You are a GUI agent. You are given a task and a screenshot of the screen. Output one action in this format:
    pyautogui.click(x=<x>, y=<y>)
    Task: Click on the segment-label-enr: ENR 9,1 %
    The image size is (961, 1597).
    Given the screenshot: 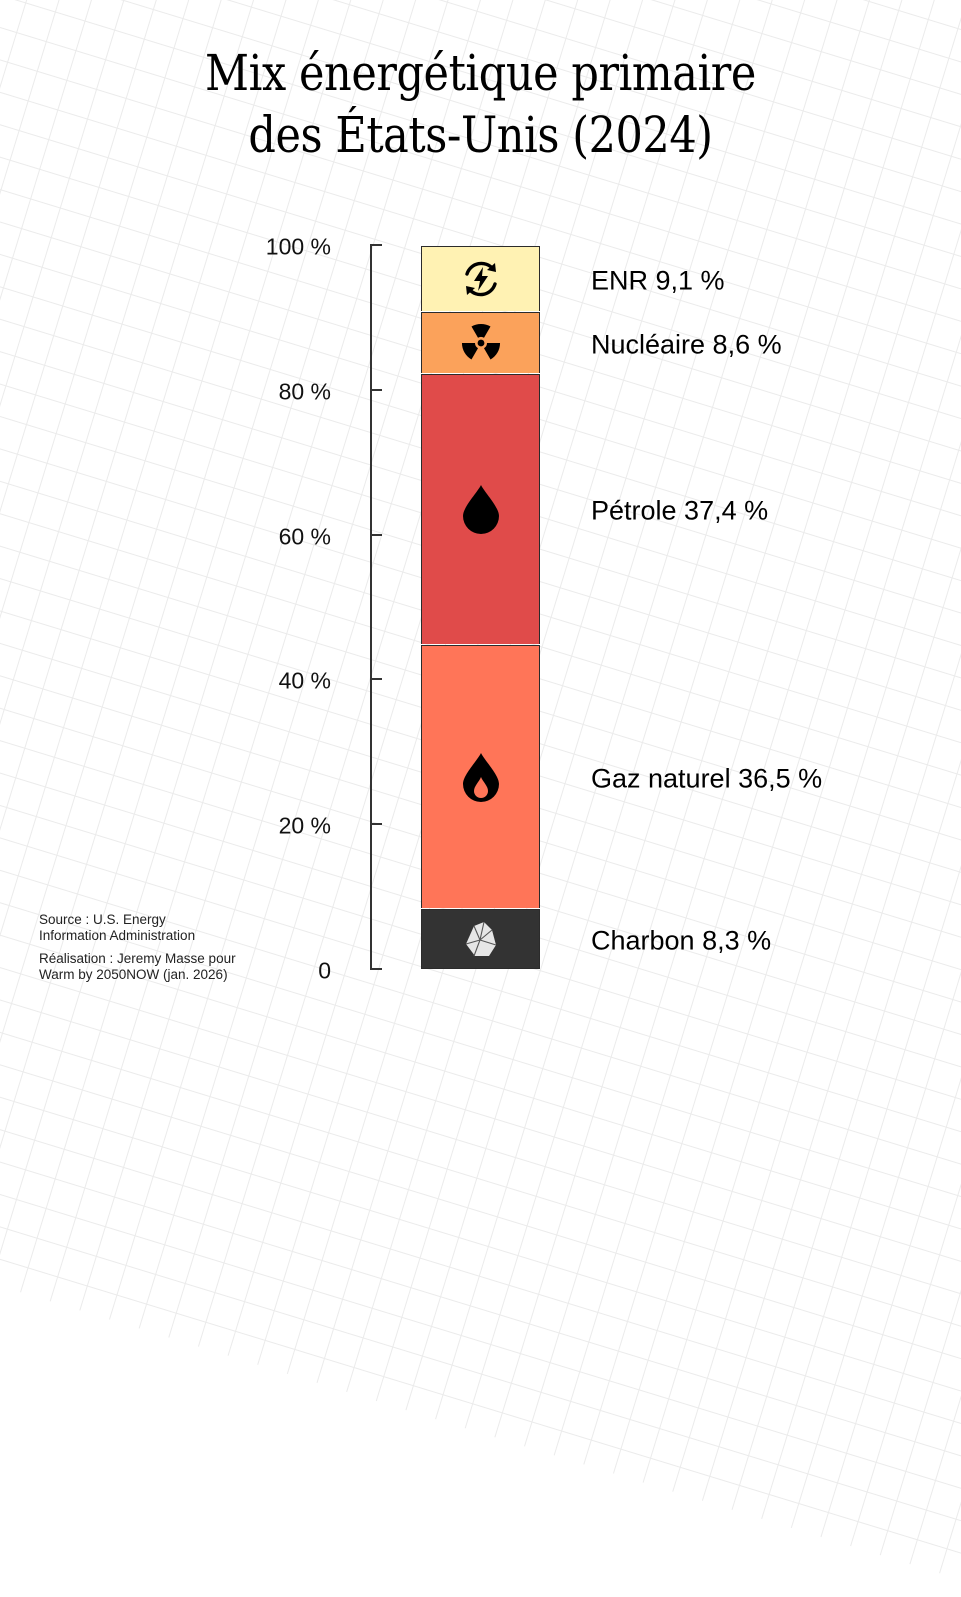 What is the action you would take?
    pyautogui.click(x=658, y=280)
    